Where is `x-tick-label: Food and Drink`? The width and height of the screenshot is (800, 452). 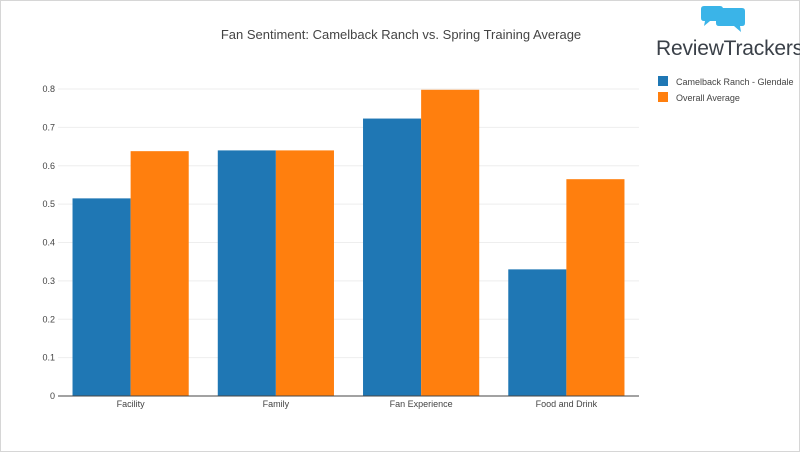 x-tick-label: Food and Drink is located at coordinates (567, 404).